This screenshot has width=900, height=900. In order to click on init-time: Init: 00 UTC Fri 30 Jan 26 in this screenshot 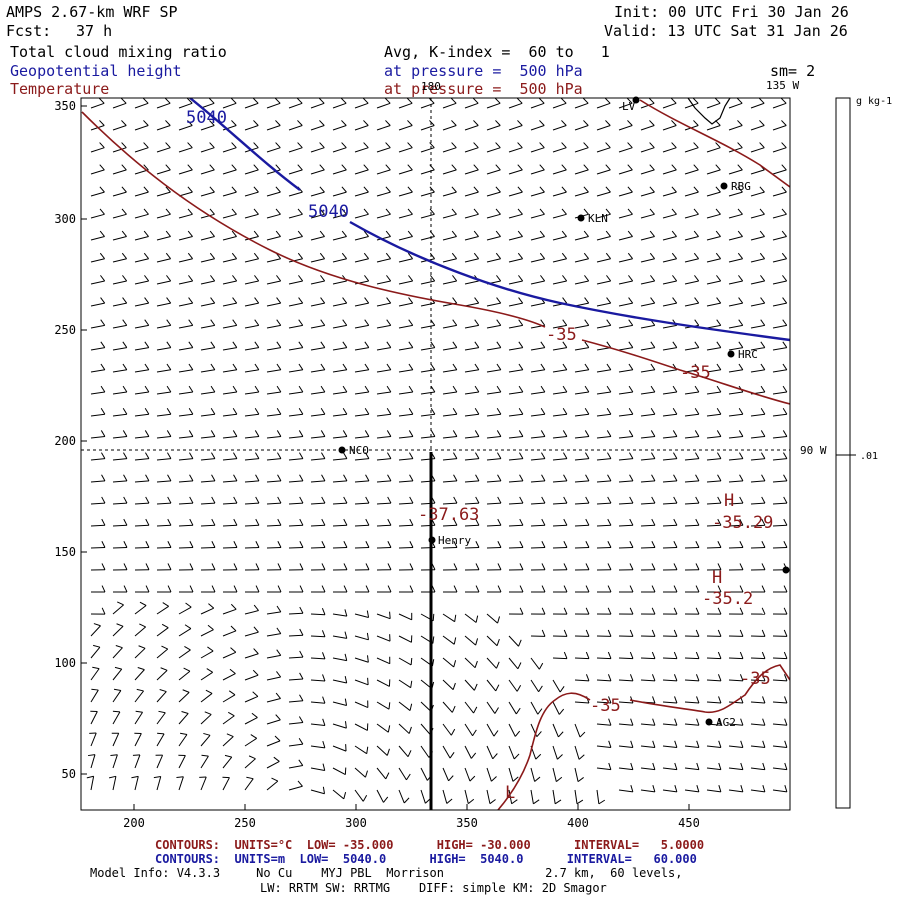, I will do `click(731, 12)`.